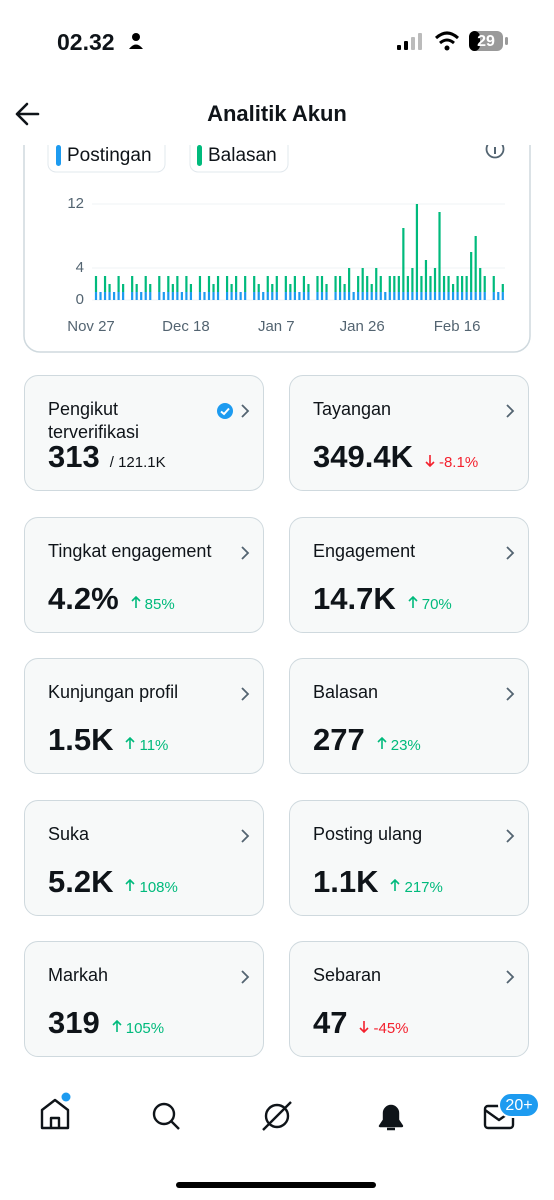  Describe the element at coordinates (186, 326) in the screenshot. I see `x-tick-label: Dec 18` at that location.